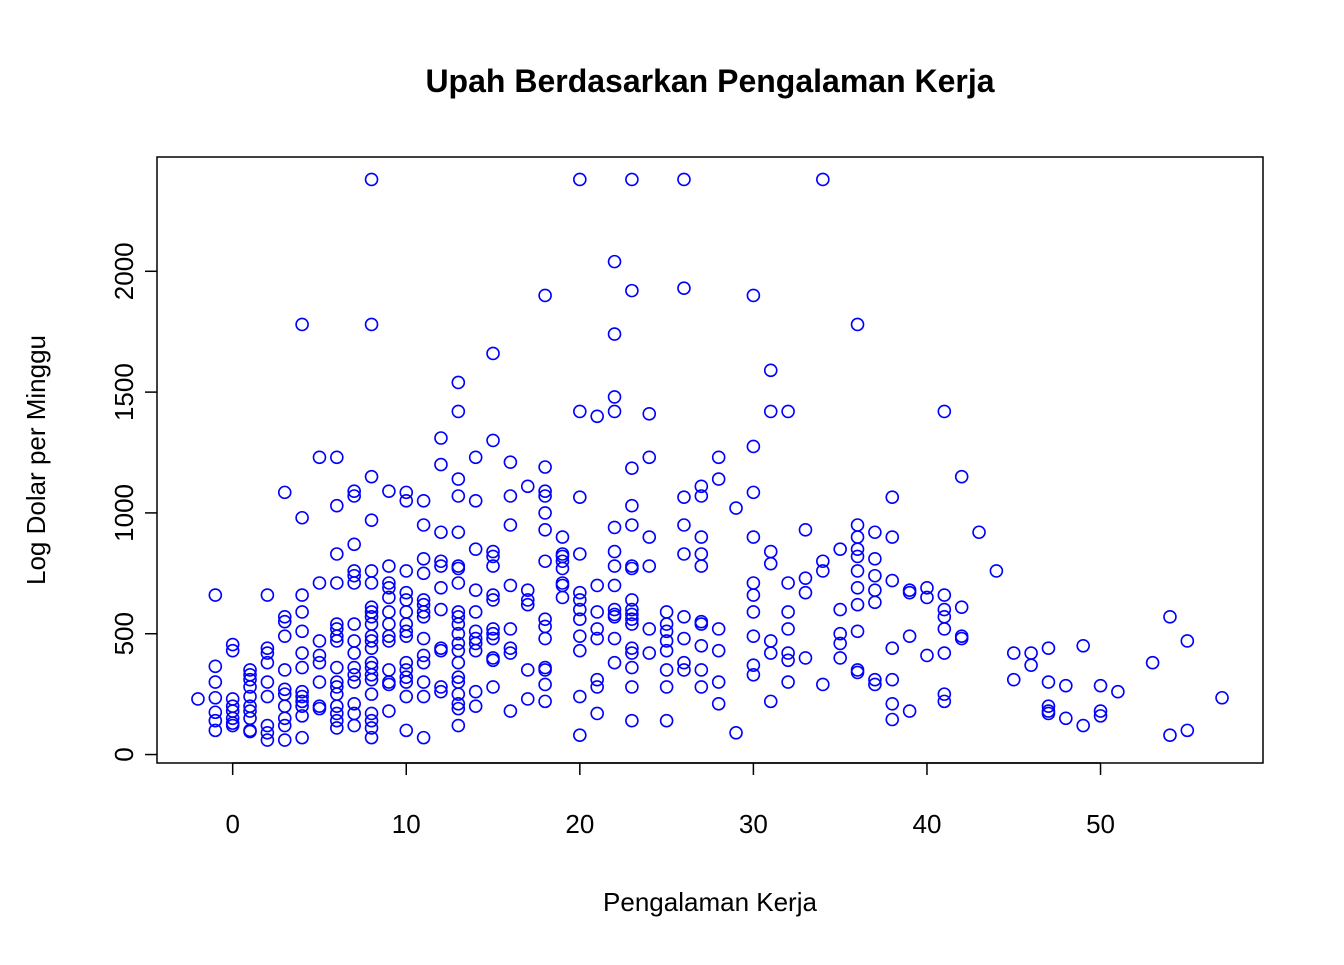 This screenshot has height=965, width=1344. I want to click on y-tick-label: 0, so click(124, 754).